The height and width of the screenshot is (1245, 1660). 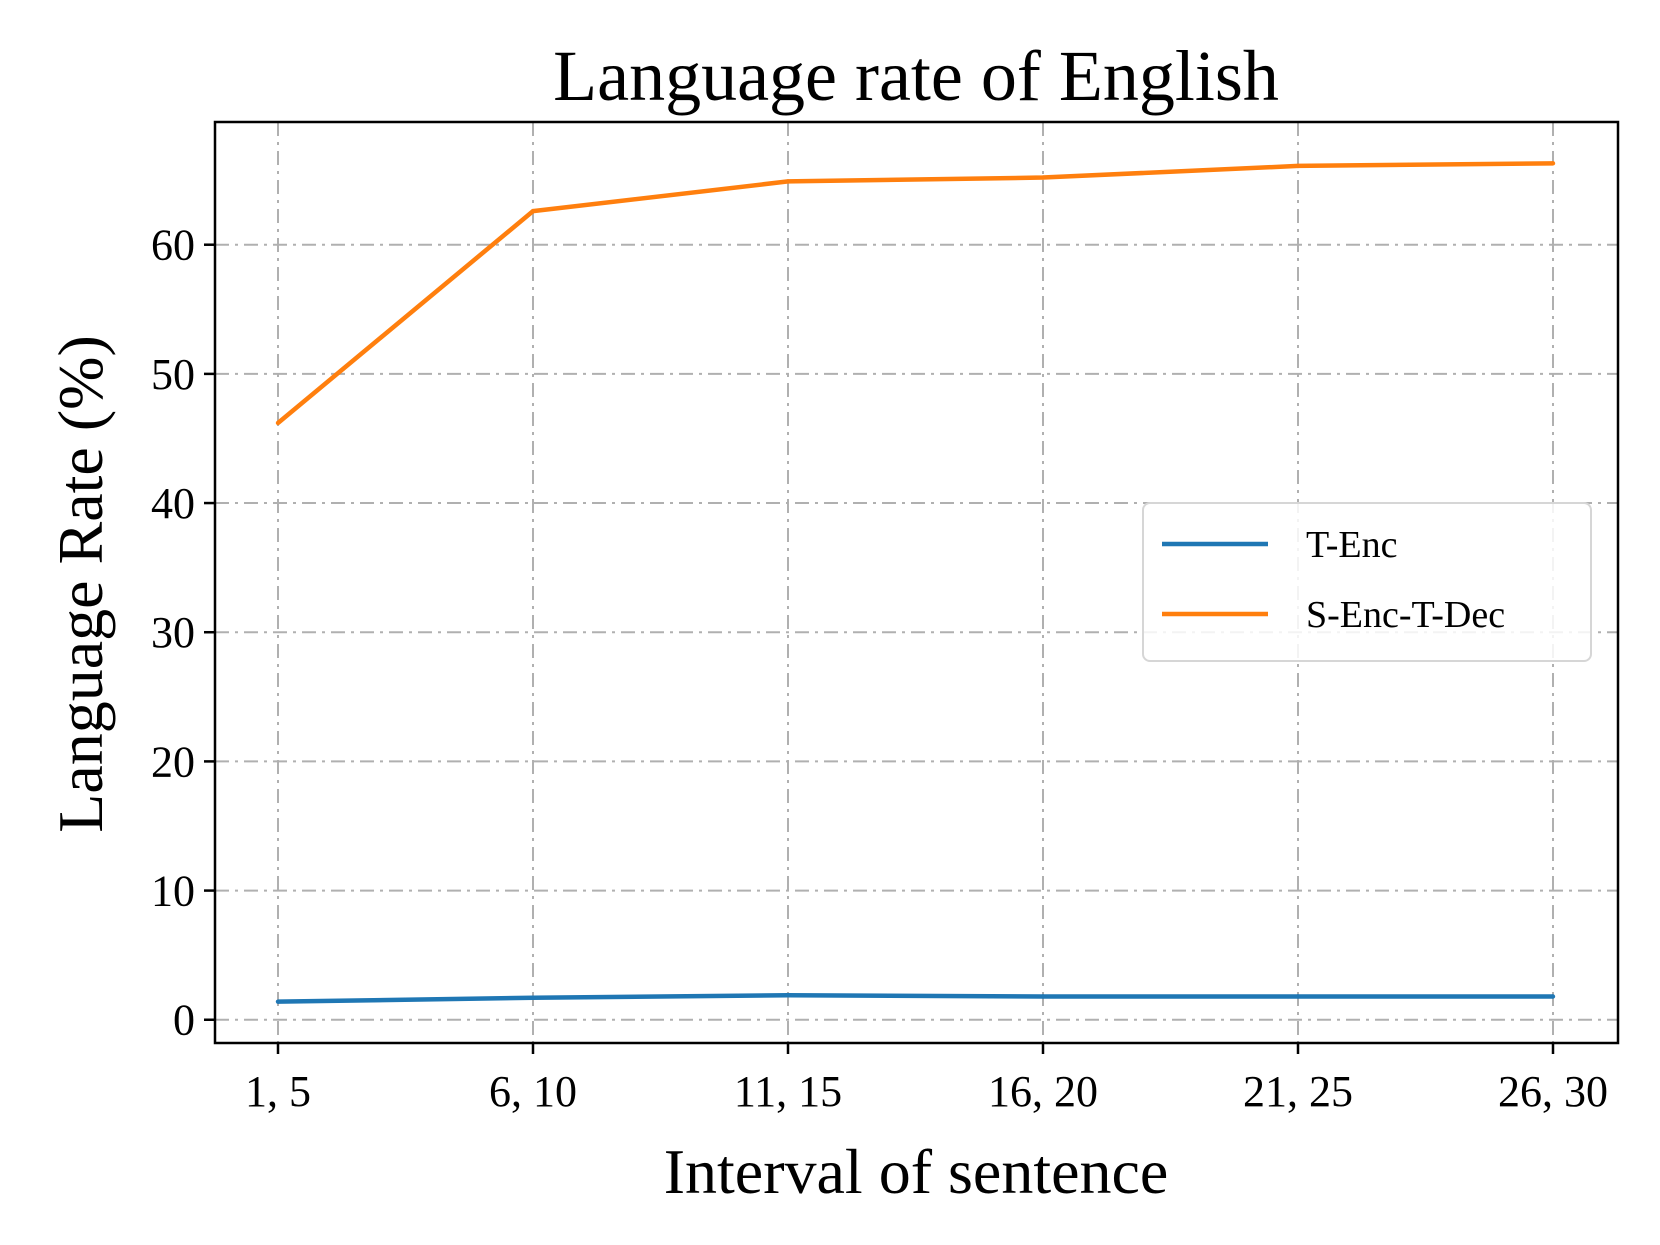 What do you see at coordinates (173, 891) in the screenshot?
I see `y-tick-label: 10` at bounding box center [173, 891].